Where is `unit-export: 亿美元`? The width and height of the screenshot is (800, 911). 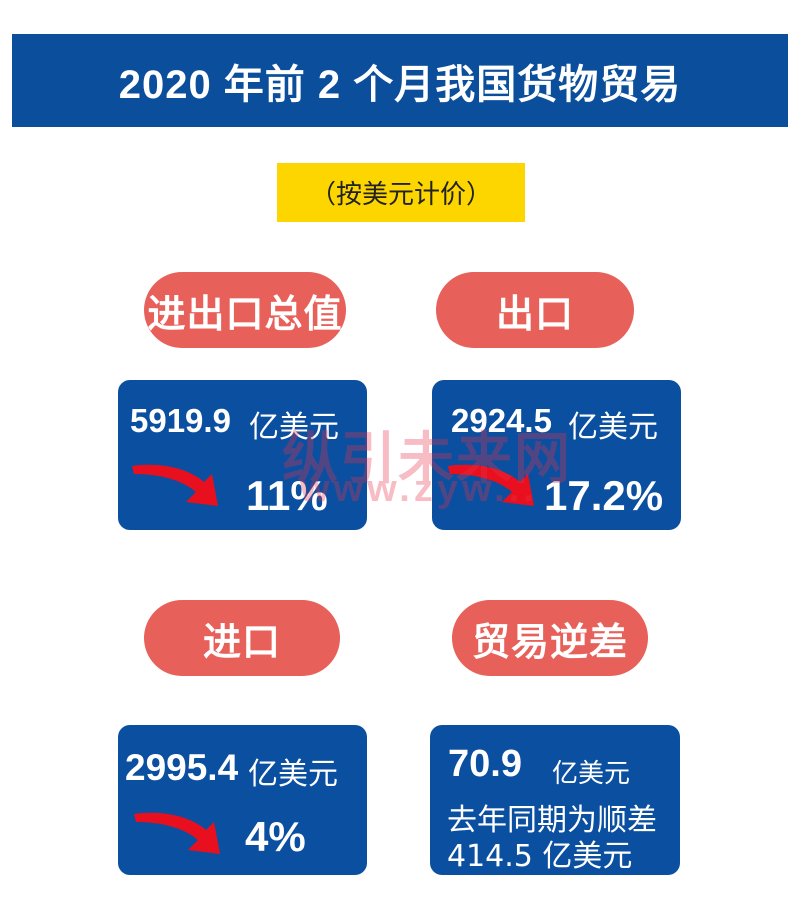
unit-export: 亿美元 is located at coordinates (613, 427).